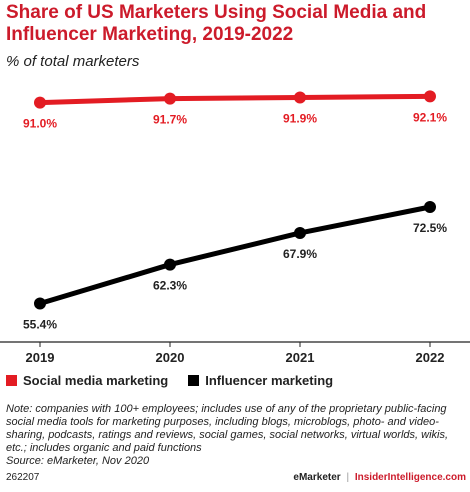  I want to click on brand-insider: InsiderIntelligence.com, so click(410, 477).